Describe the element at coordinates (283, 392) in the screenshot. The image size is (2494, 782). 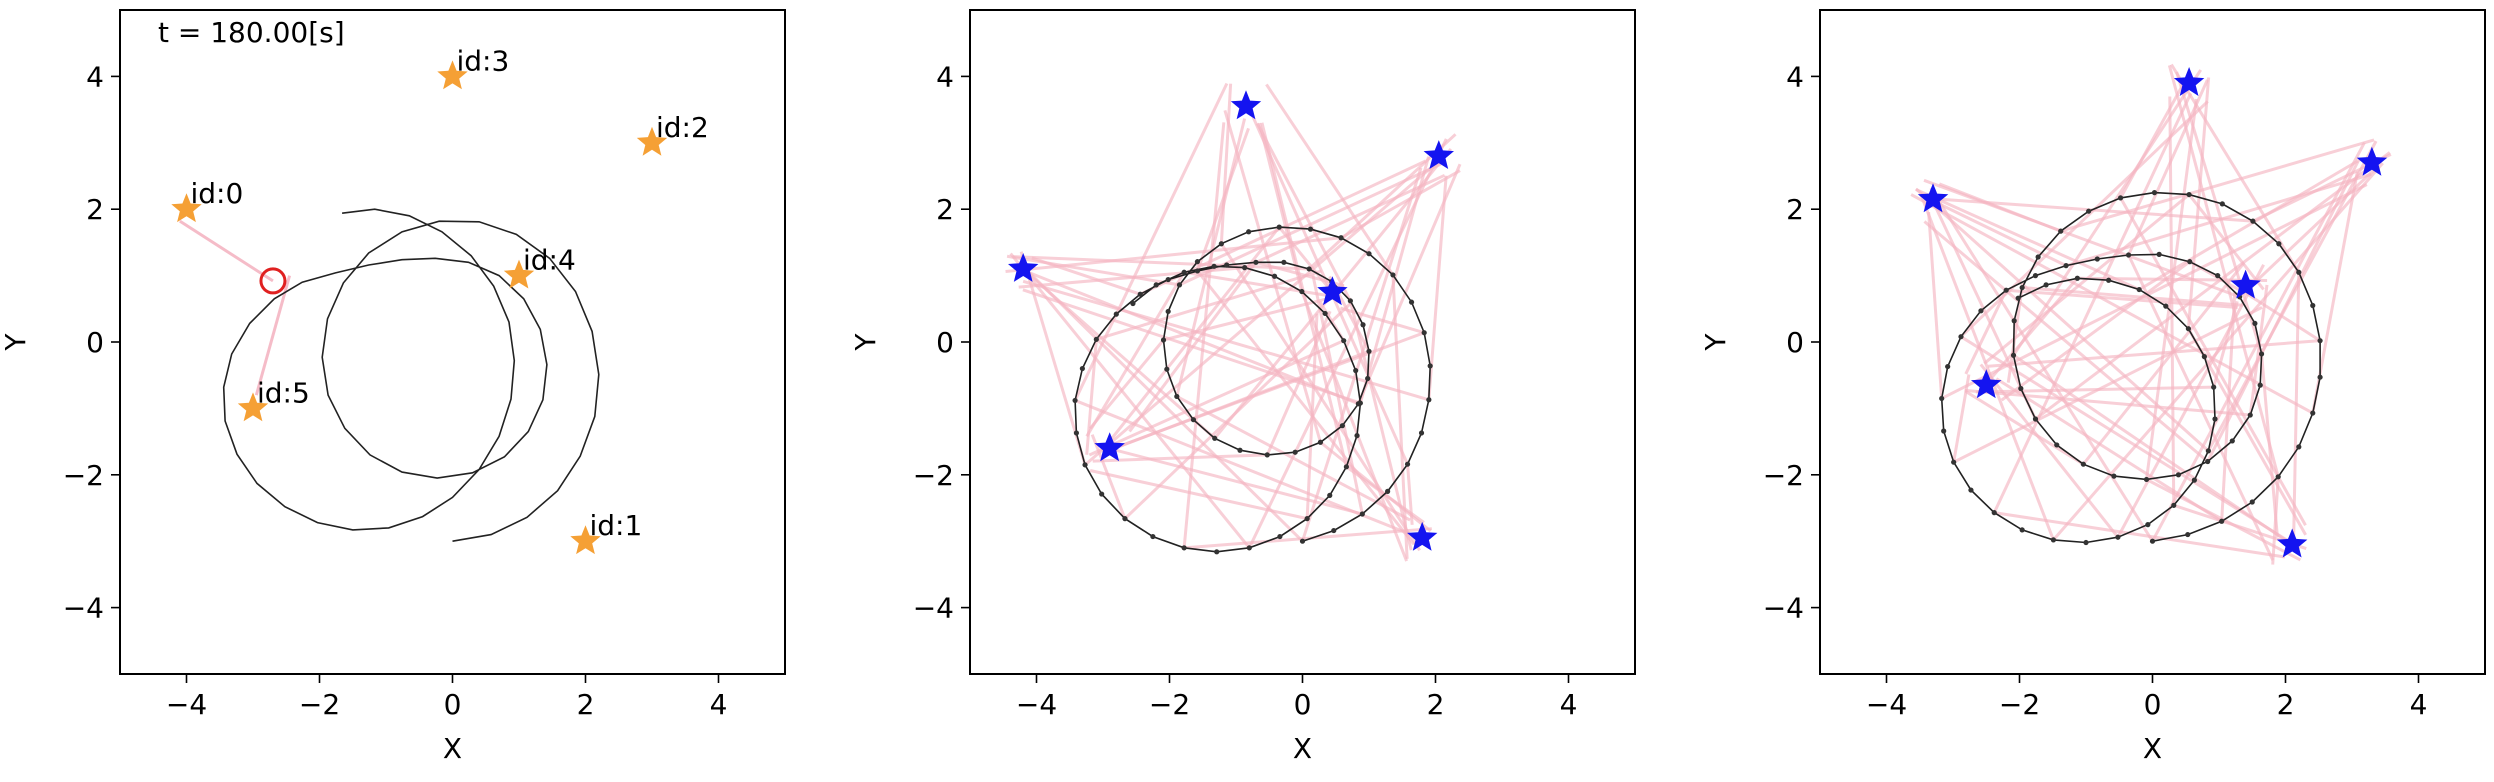
I see `landmark-label: id:5` at that location.